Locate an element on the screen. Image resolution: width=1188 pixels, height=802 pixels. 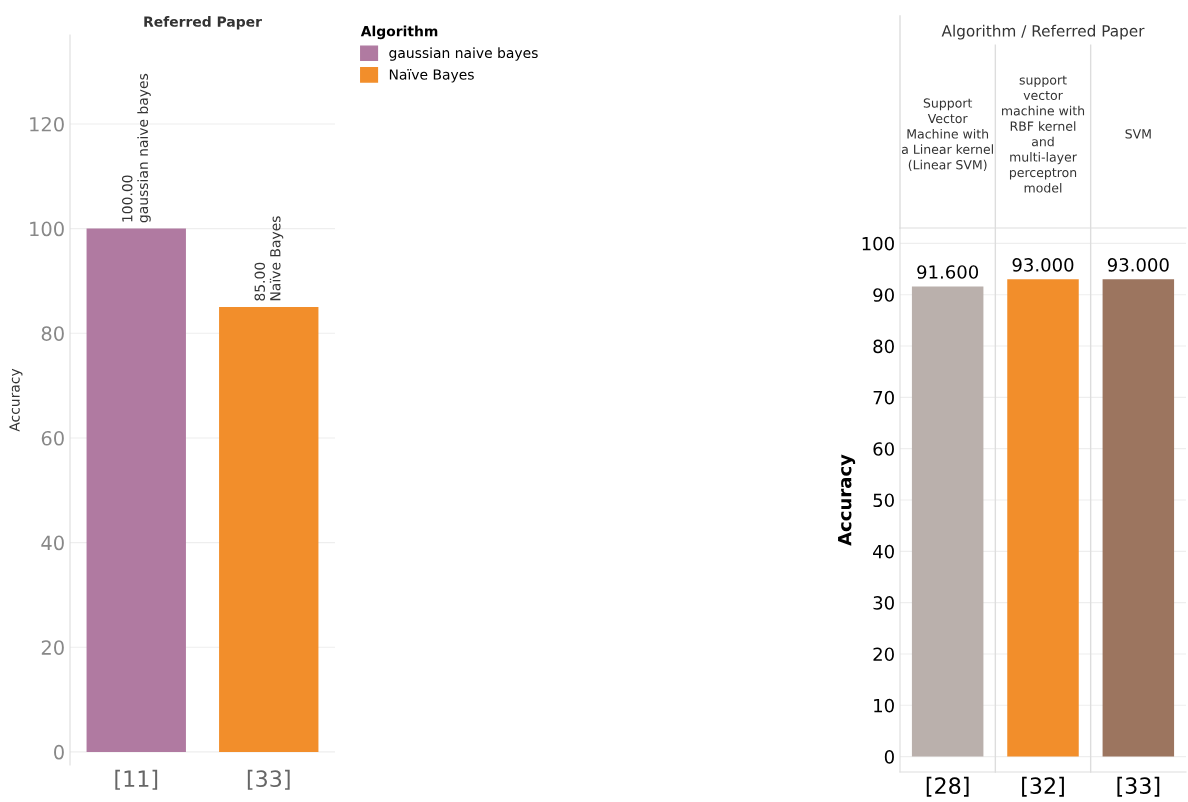
y-tick-label: 10 is located at coordinates (884, 705).